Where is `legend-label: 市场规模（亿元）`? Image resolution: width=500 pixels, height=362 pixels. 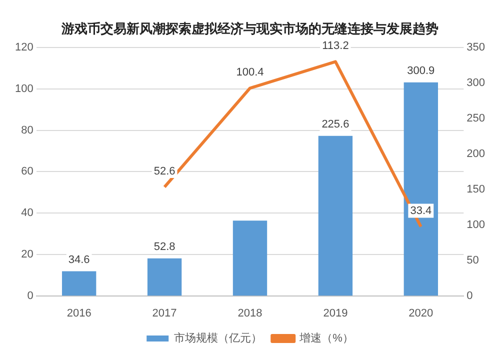 legend-label: 市场规模（亿元） is located at coordinates (218, 338).